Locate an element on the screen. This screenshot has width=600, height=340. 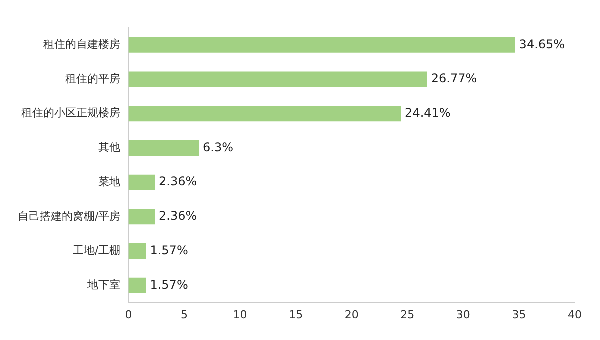
data-label: 24.41% is located at coordinates (428, 113).